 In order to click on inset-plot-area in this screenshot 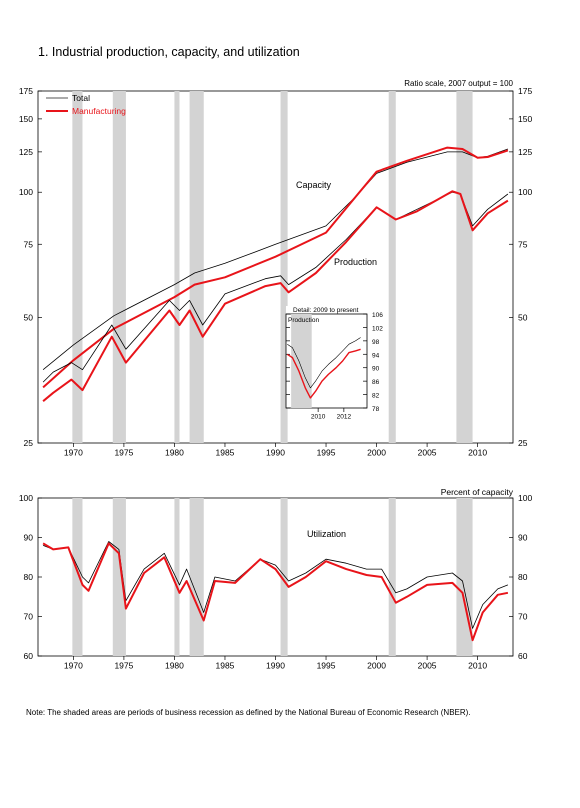, I will do `click(323, 361)`.